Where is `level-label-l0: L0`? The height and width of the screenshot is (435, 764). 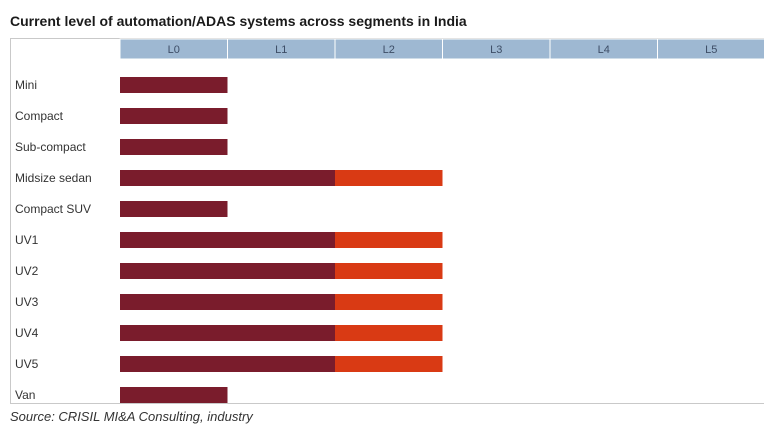
level-label-l0: L0 is located at coordinates (174, 50).